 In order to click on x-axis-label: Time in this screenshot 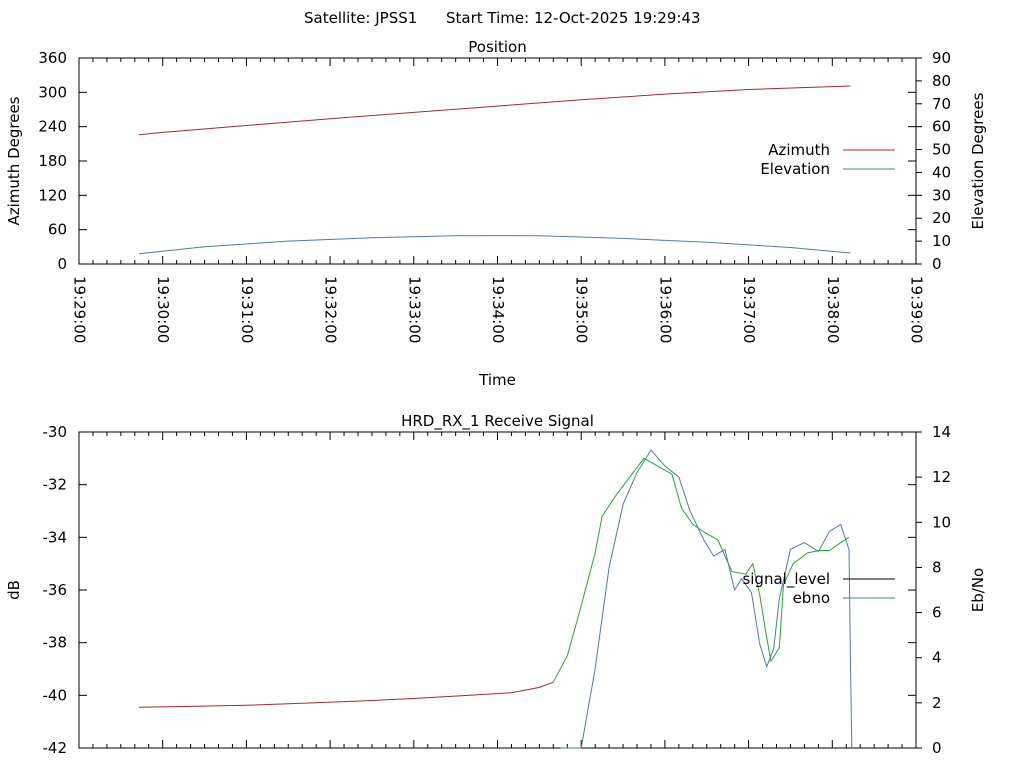, I will do `click(497, 380)`.